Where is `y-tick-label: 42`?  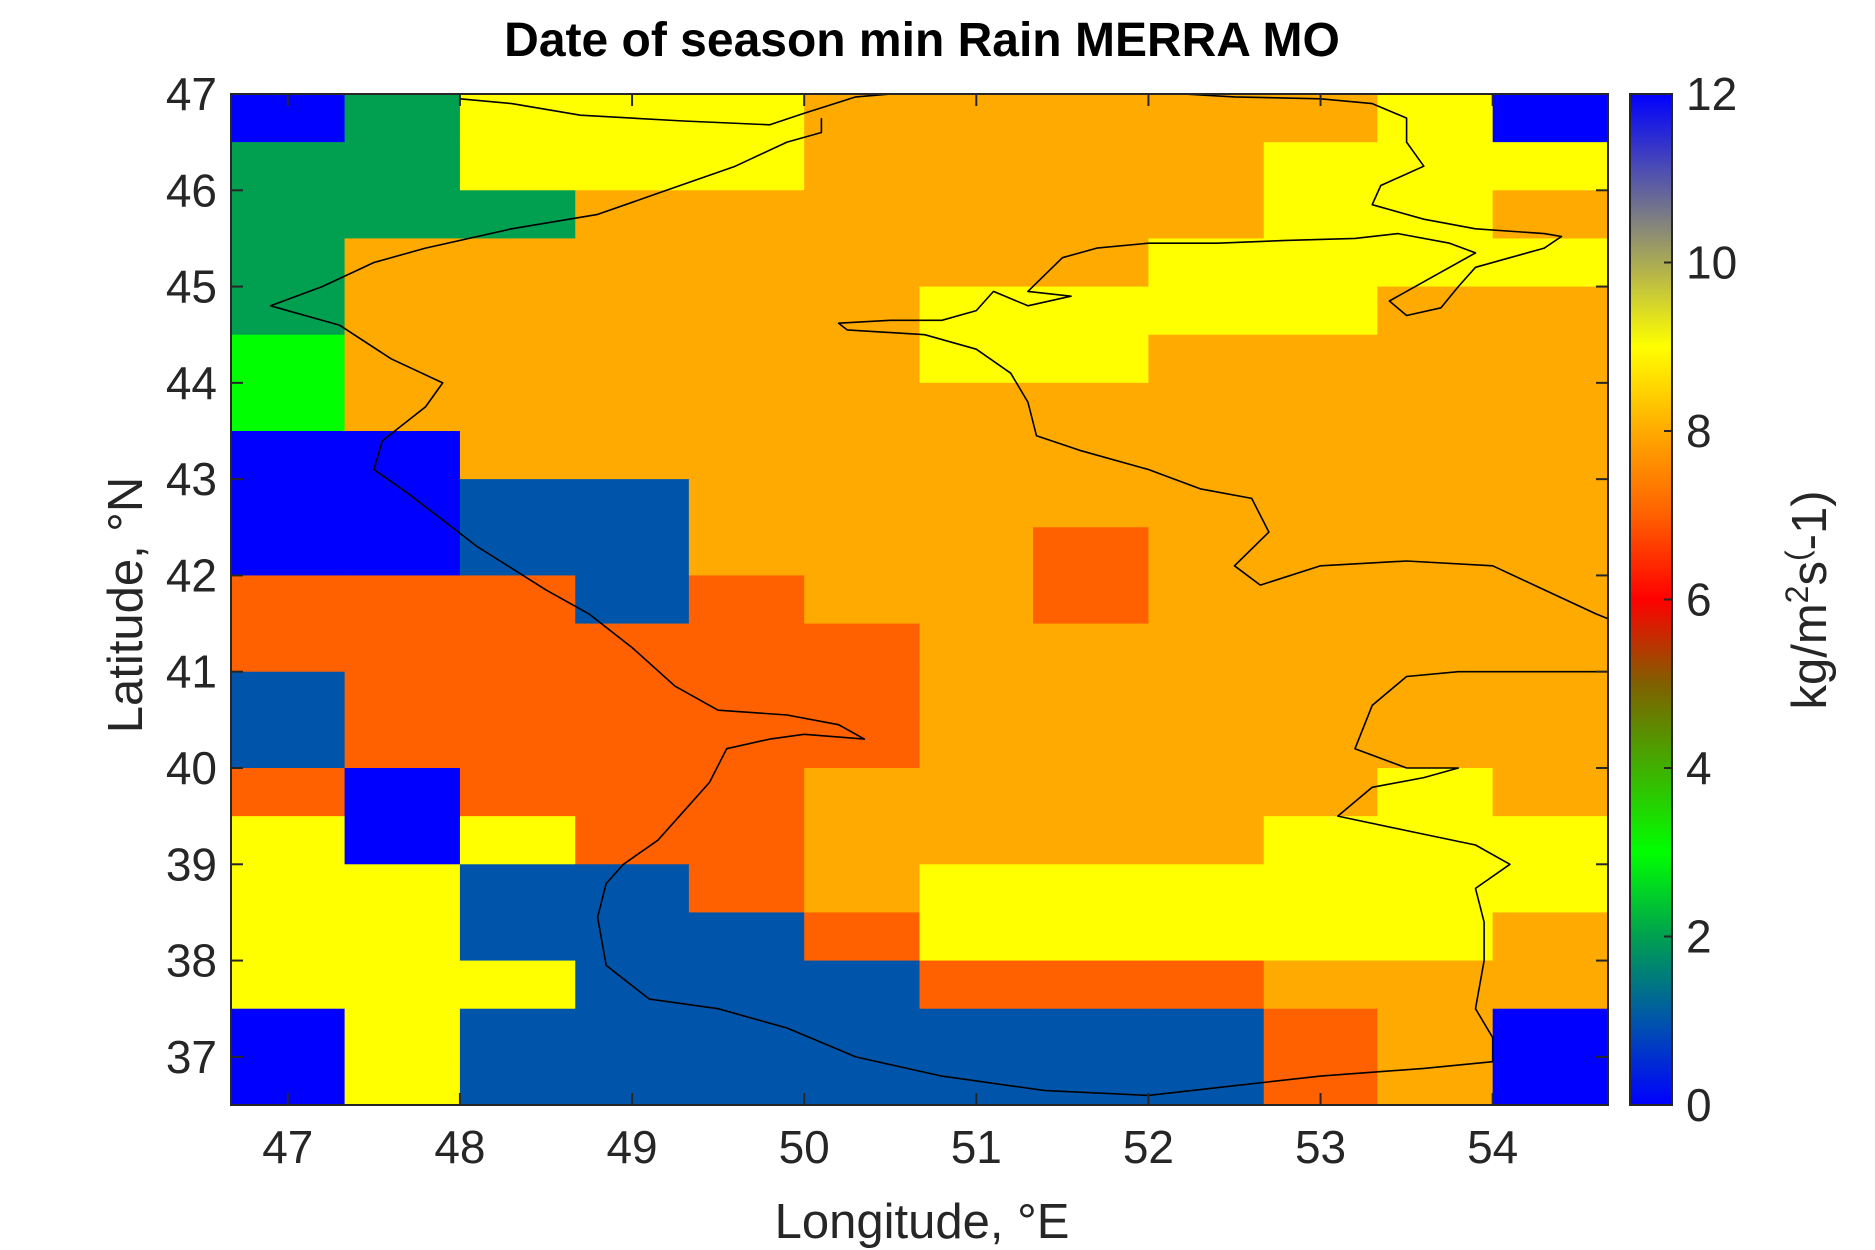
y-tick-label: 42 is located at coordinates (191, 575).